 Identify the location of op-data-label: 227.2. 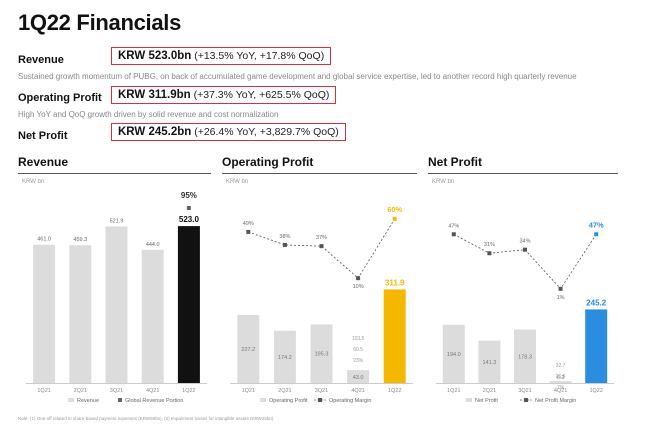
(248, 350).